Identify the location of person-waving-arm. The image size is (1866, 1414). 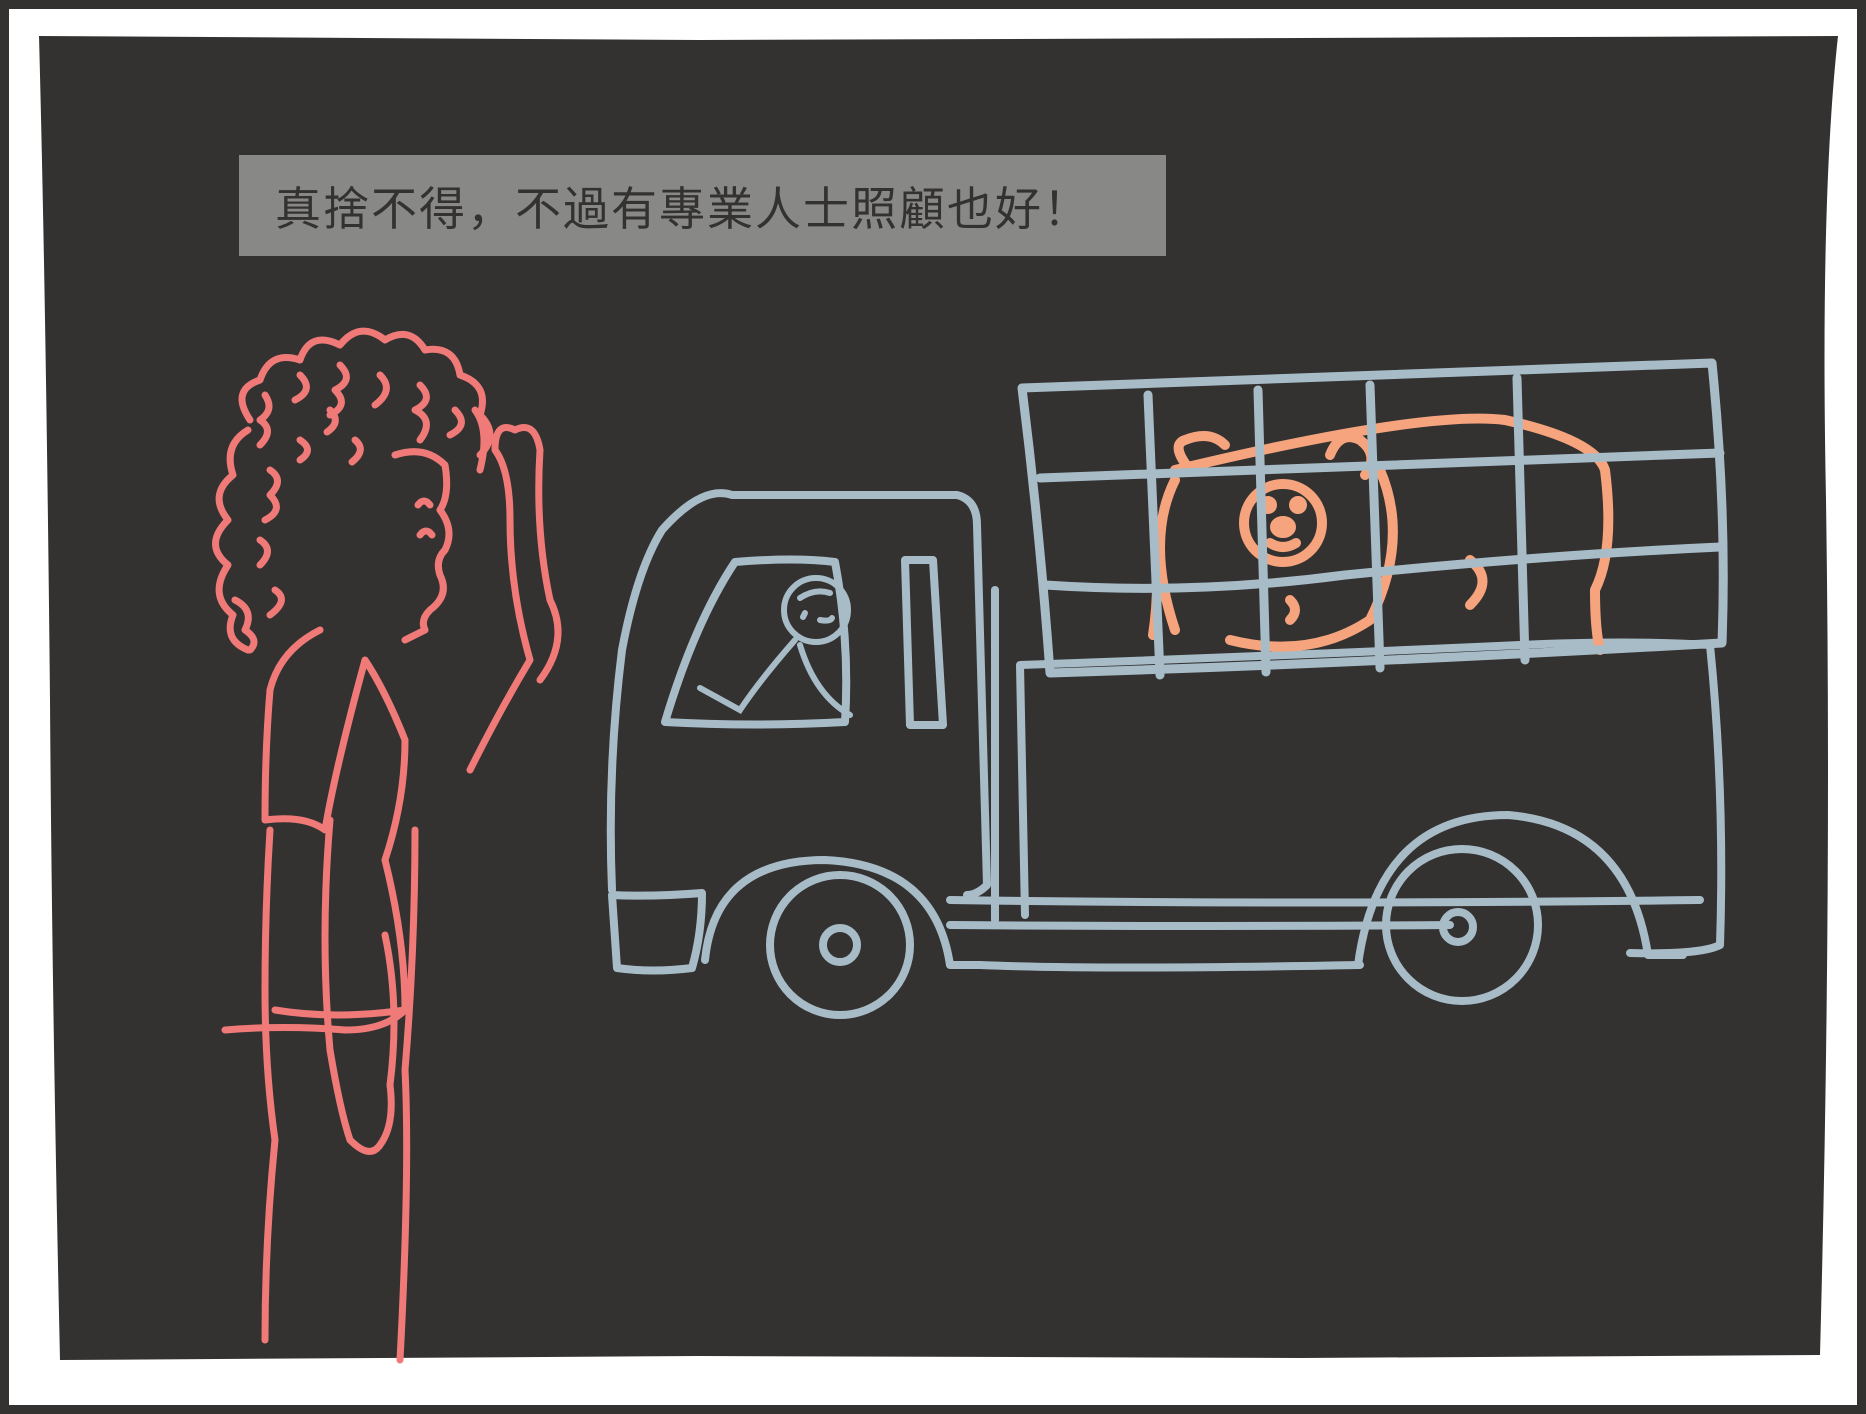
(514, 599).